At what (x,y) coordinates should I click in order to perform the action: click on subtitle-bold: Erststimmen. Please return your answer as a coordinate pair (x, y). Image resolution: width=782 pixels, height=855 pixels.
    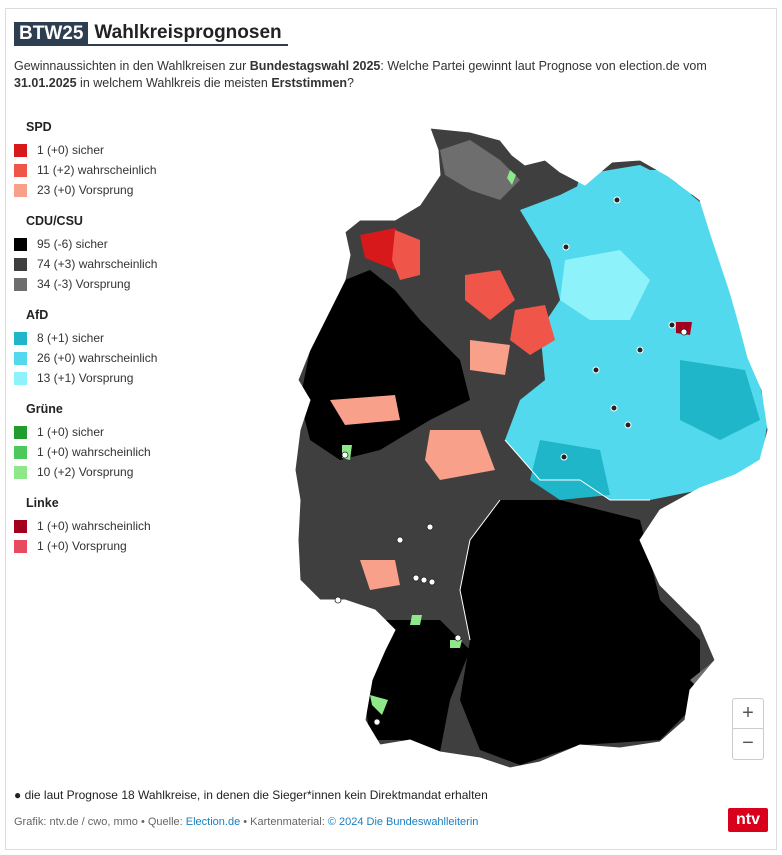
    Looking at the image, I should click on (309, 83).